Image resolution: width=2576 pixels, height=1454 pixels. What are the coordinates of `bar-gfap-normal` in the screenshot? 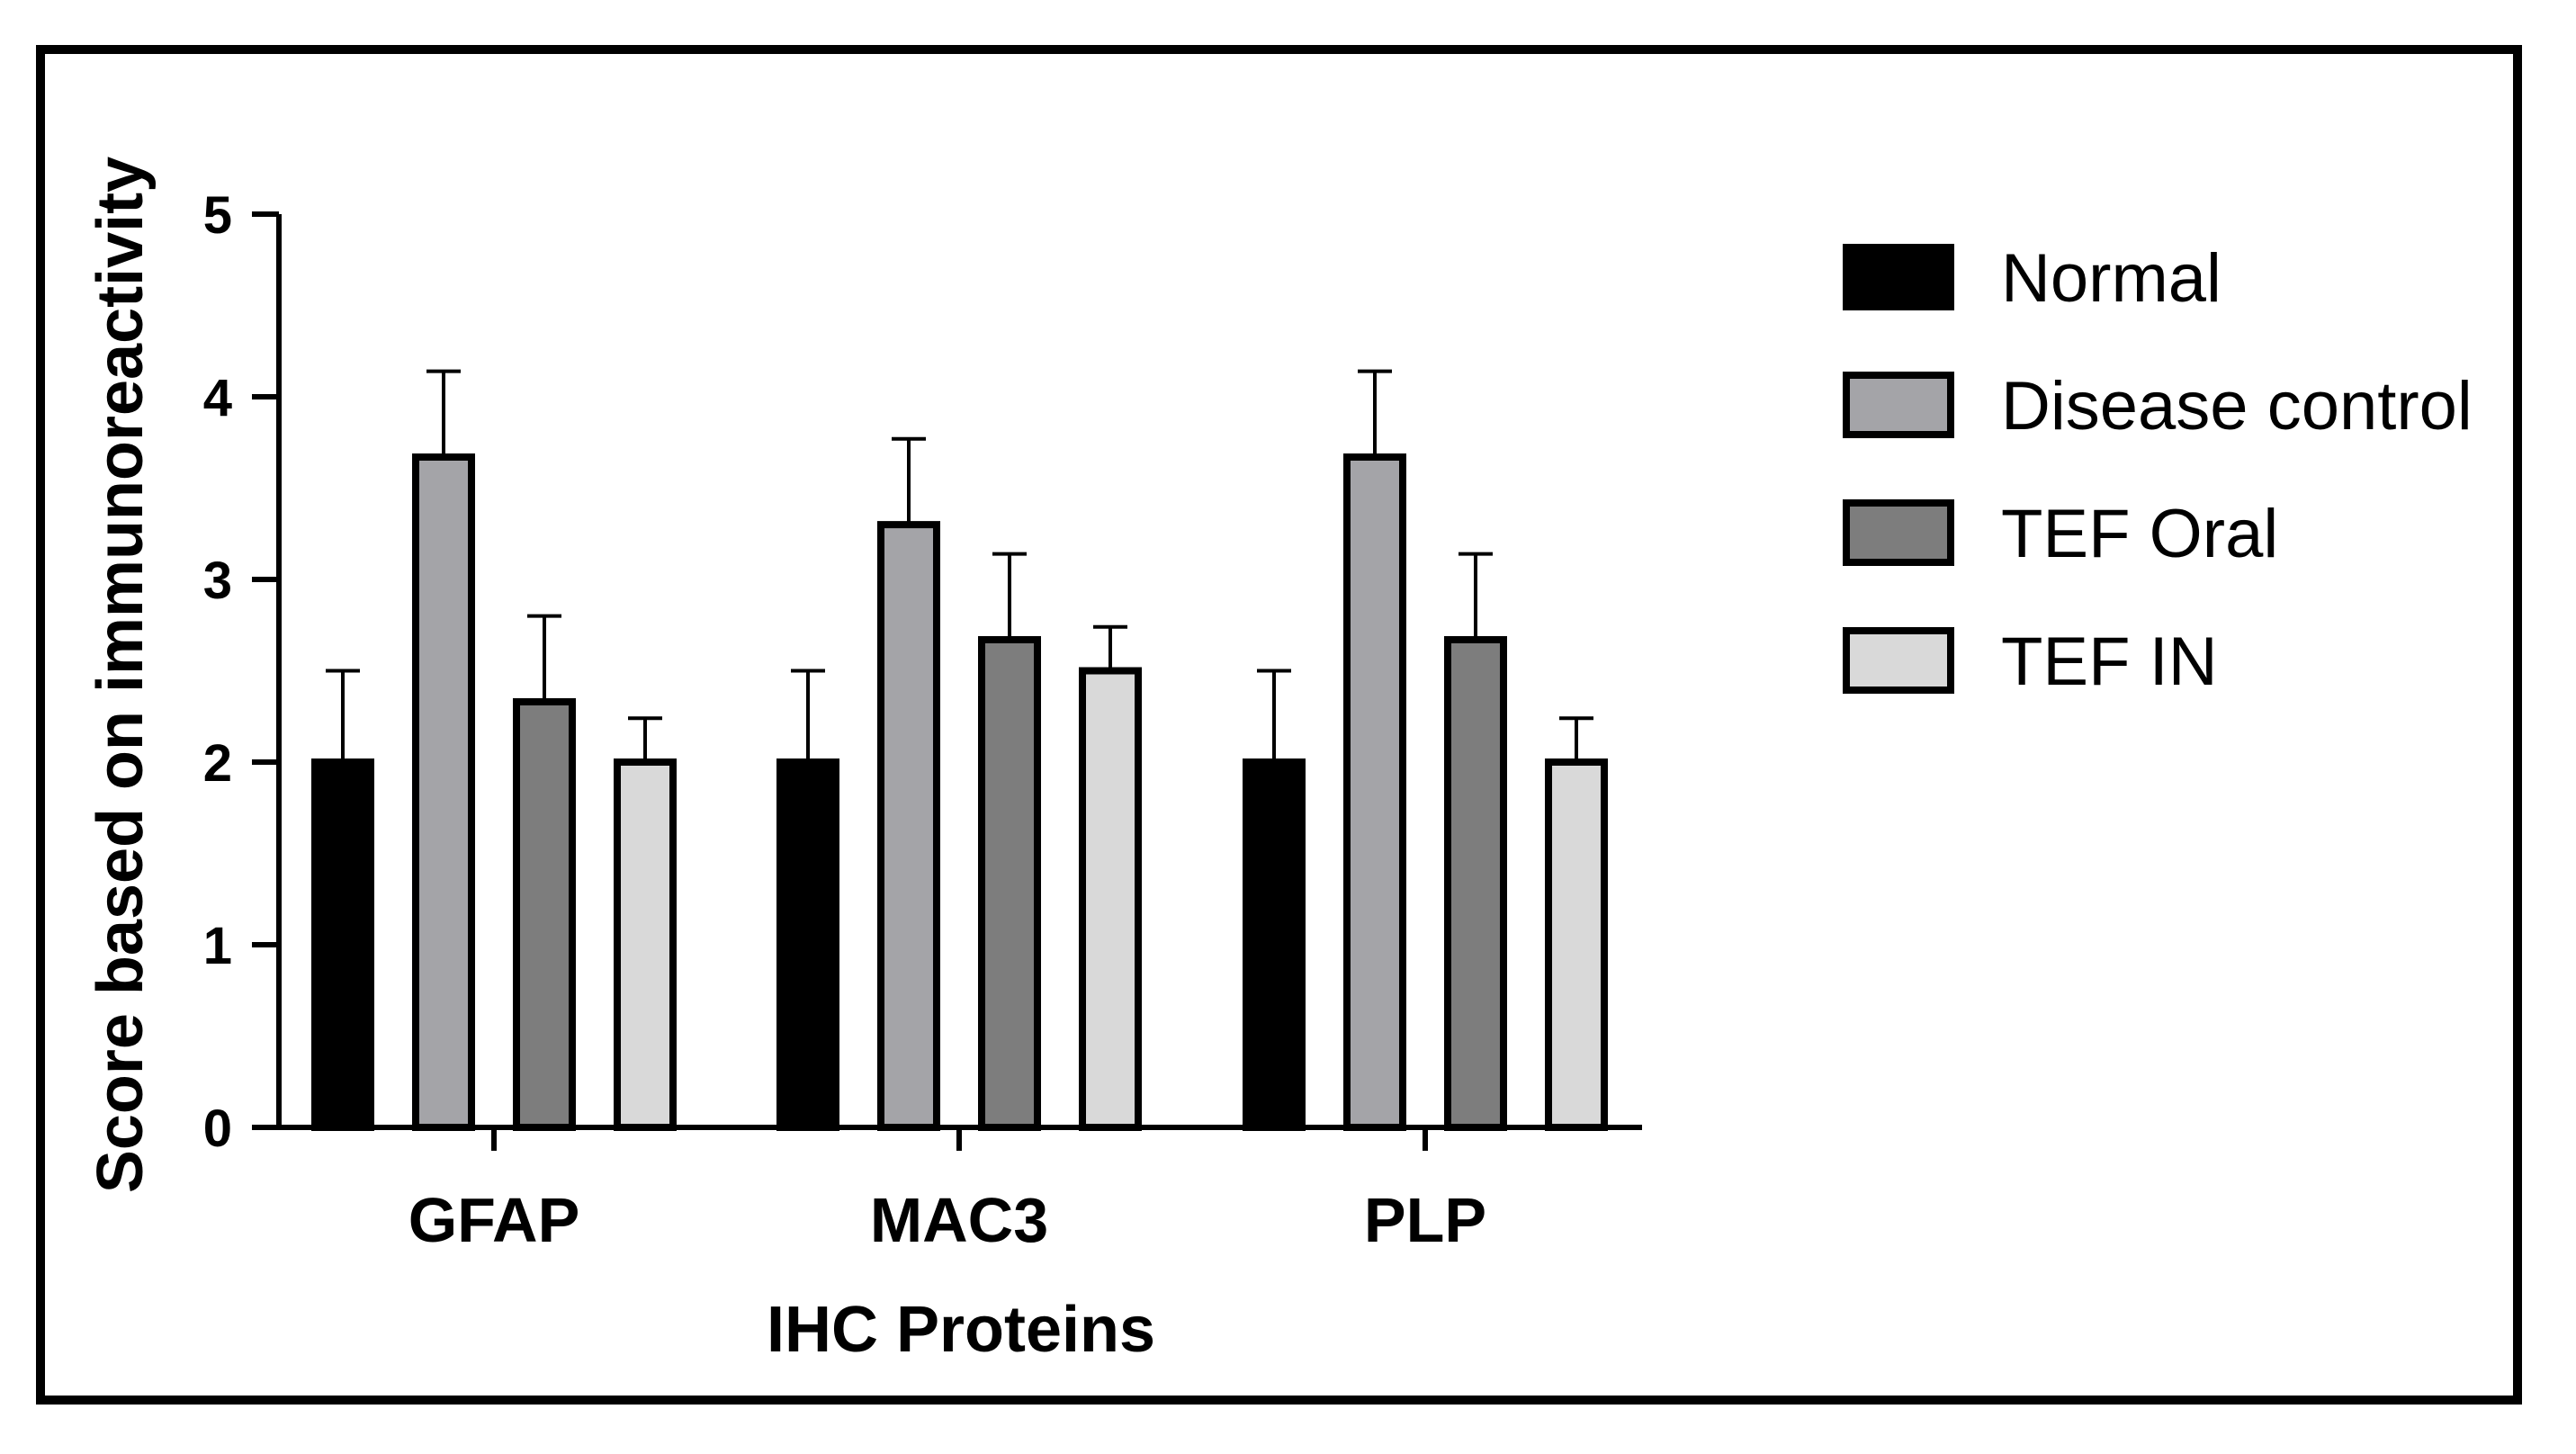 It's located at (343, 945).